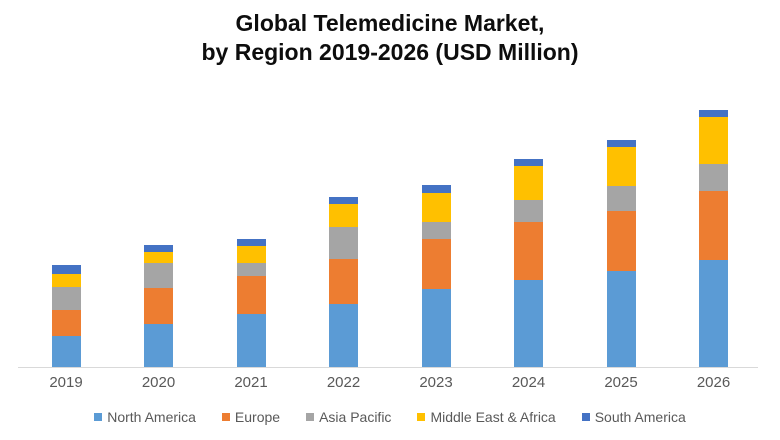 Image resolution: width=780 pixels, height=440 pixels. Describe the element at coordinates (310, 417) in the screenshot. I see `legend-swatch-asia-pacific` at that location.